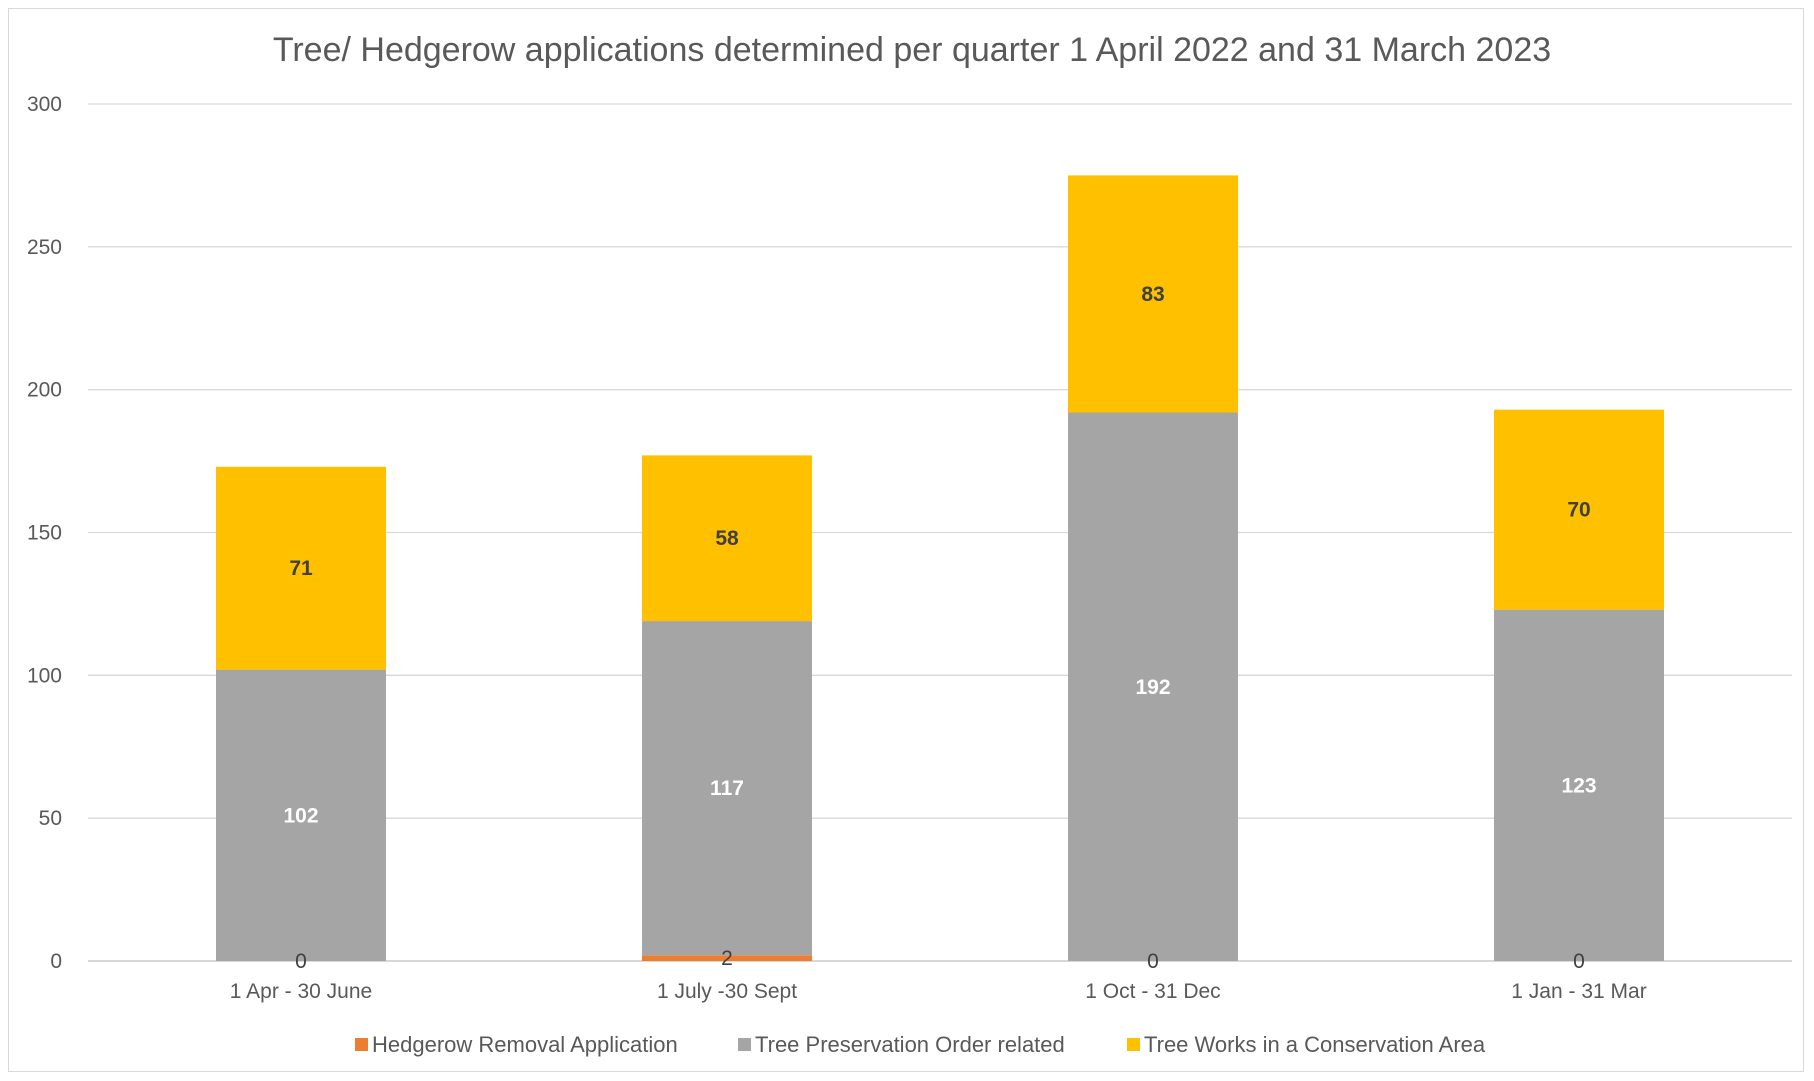 The height and width of the screenshot is (1081, 1814). I want to click on data-label: 58, so click(727, 538).